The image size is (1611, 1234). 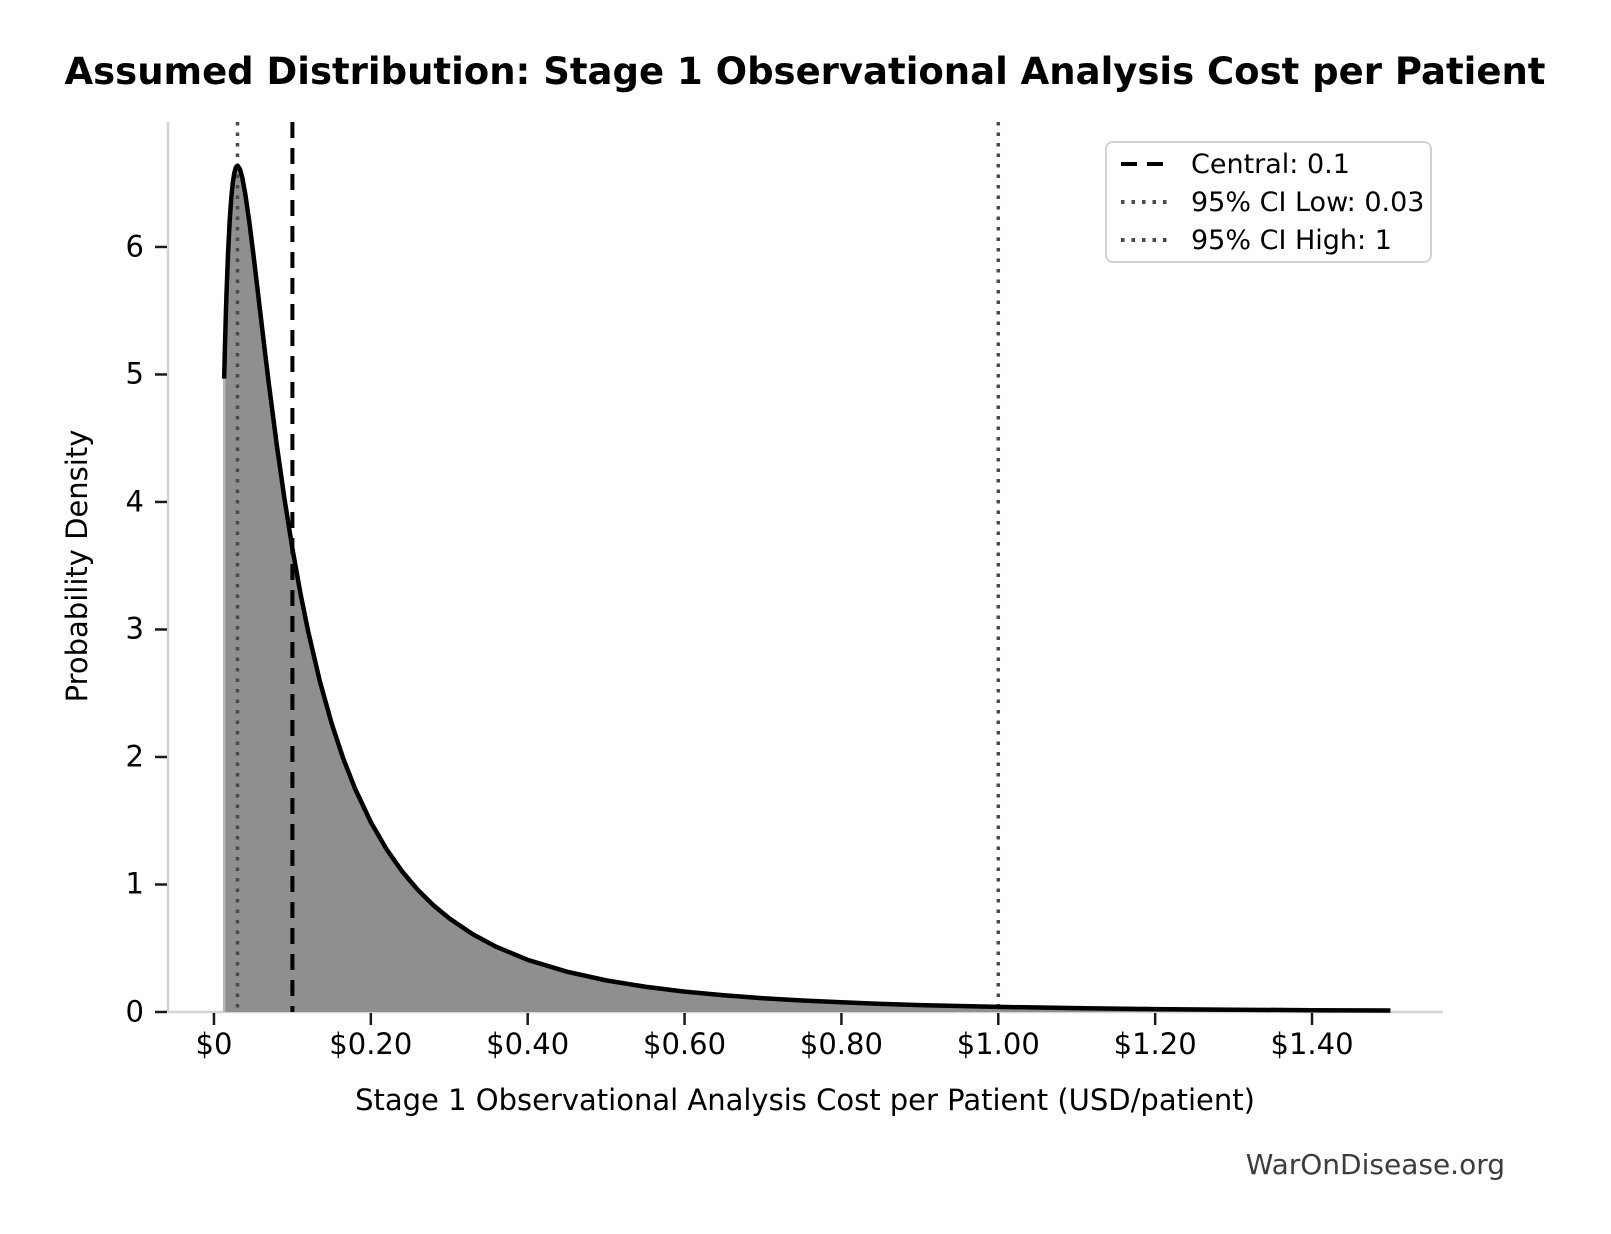 What do you see at coordinates (685, 1044) in the screenshot?
I see `x-tick-label: $0.60` at bounding box center [685, 1044].